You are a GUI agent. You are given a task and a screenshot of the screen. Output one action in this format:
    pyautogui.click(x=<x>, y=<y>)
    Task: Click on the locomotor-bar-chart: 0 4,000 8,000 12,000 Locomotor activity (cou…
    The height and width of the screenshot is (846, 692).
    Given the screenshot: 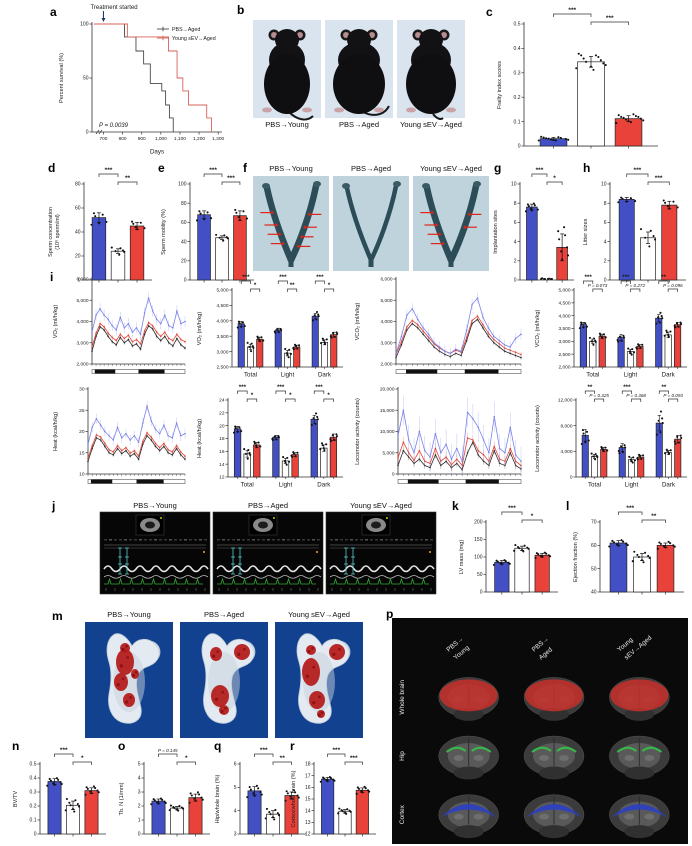 What is the action you would take?
    pyautogui.click(x=611, y=436)
    